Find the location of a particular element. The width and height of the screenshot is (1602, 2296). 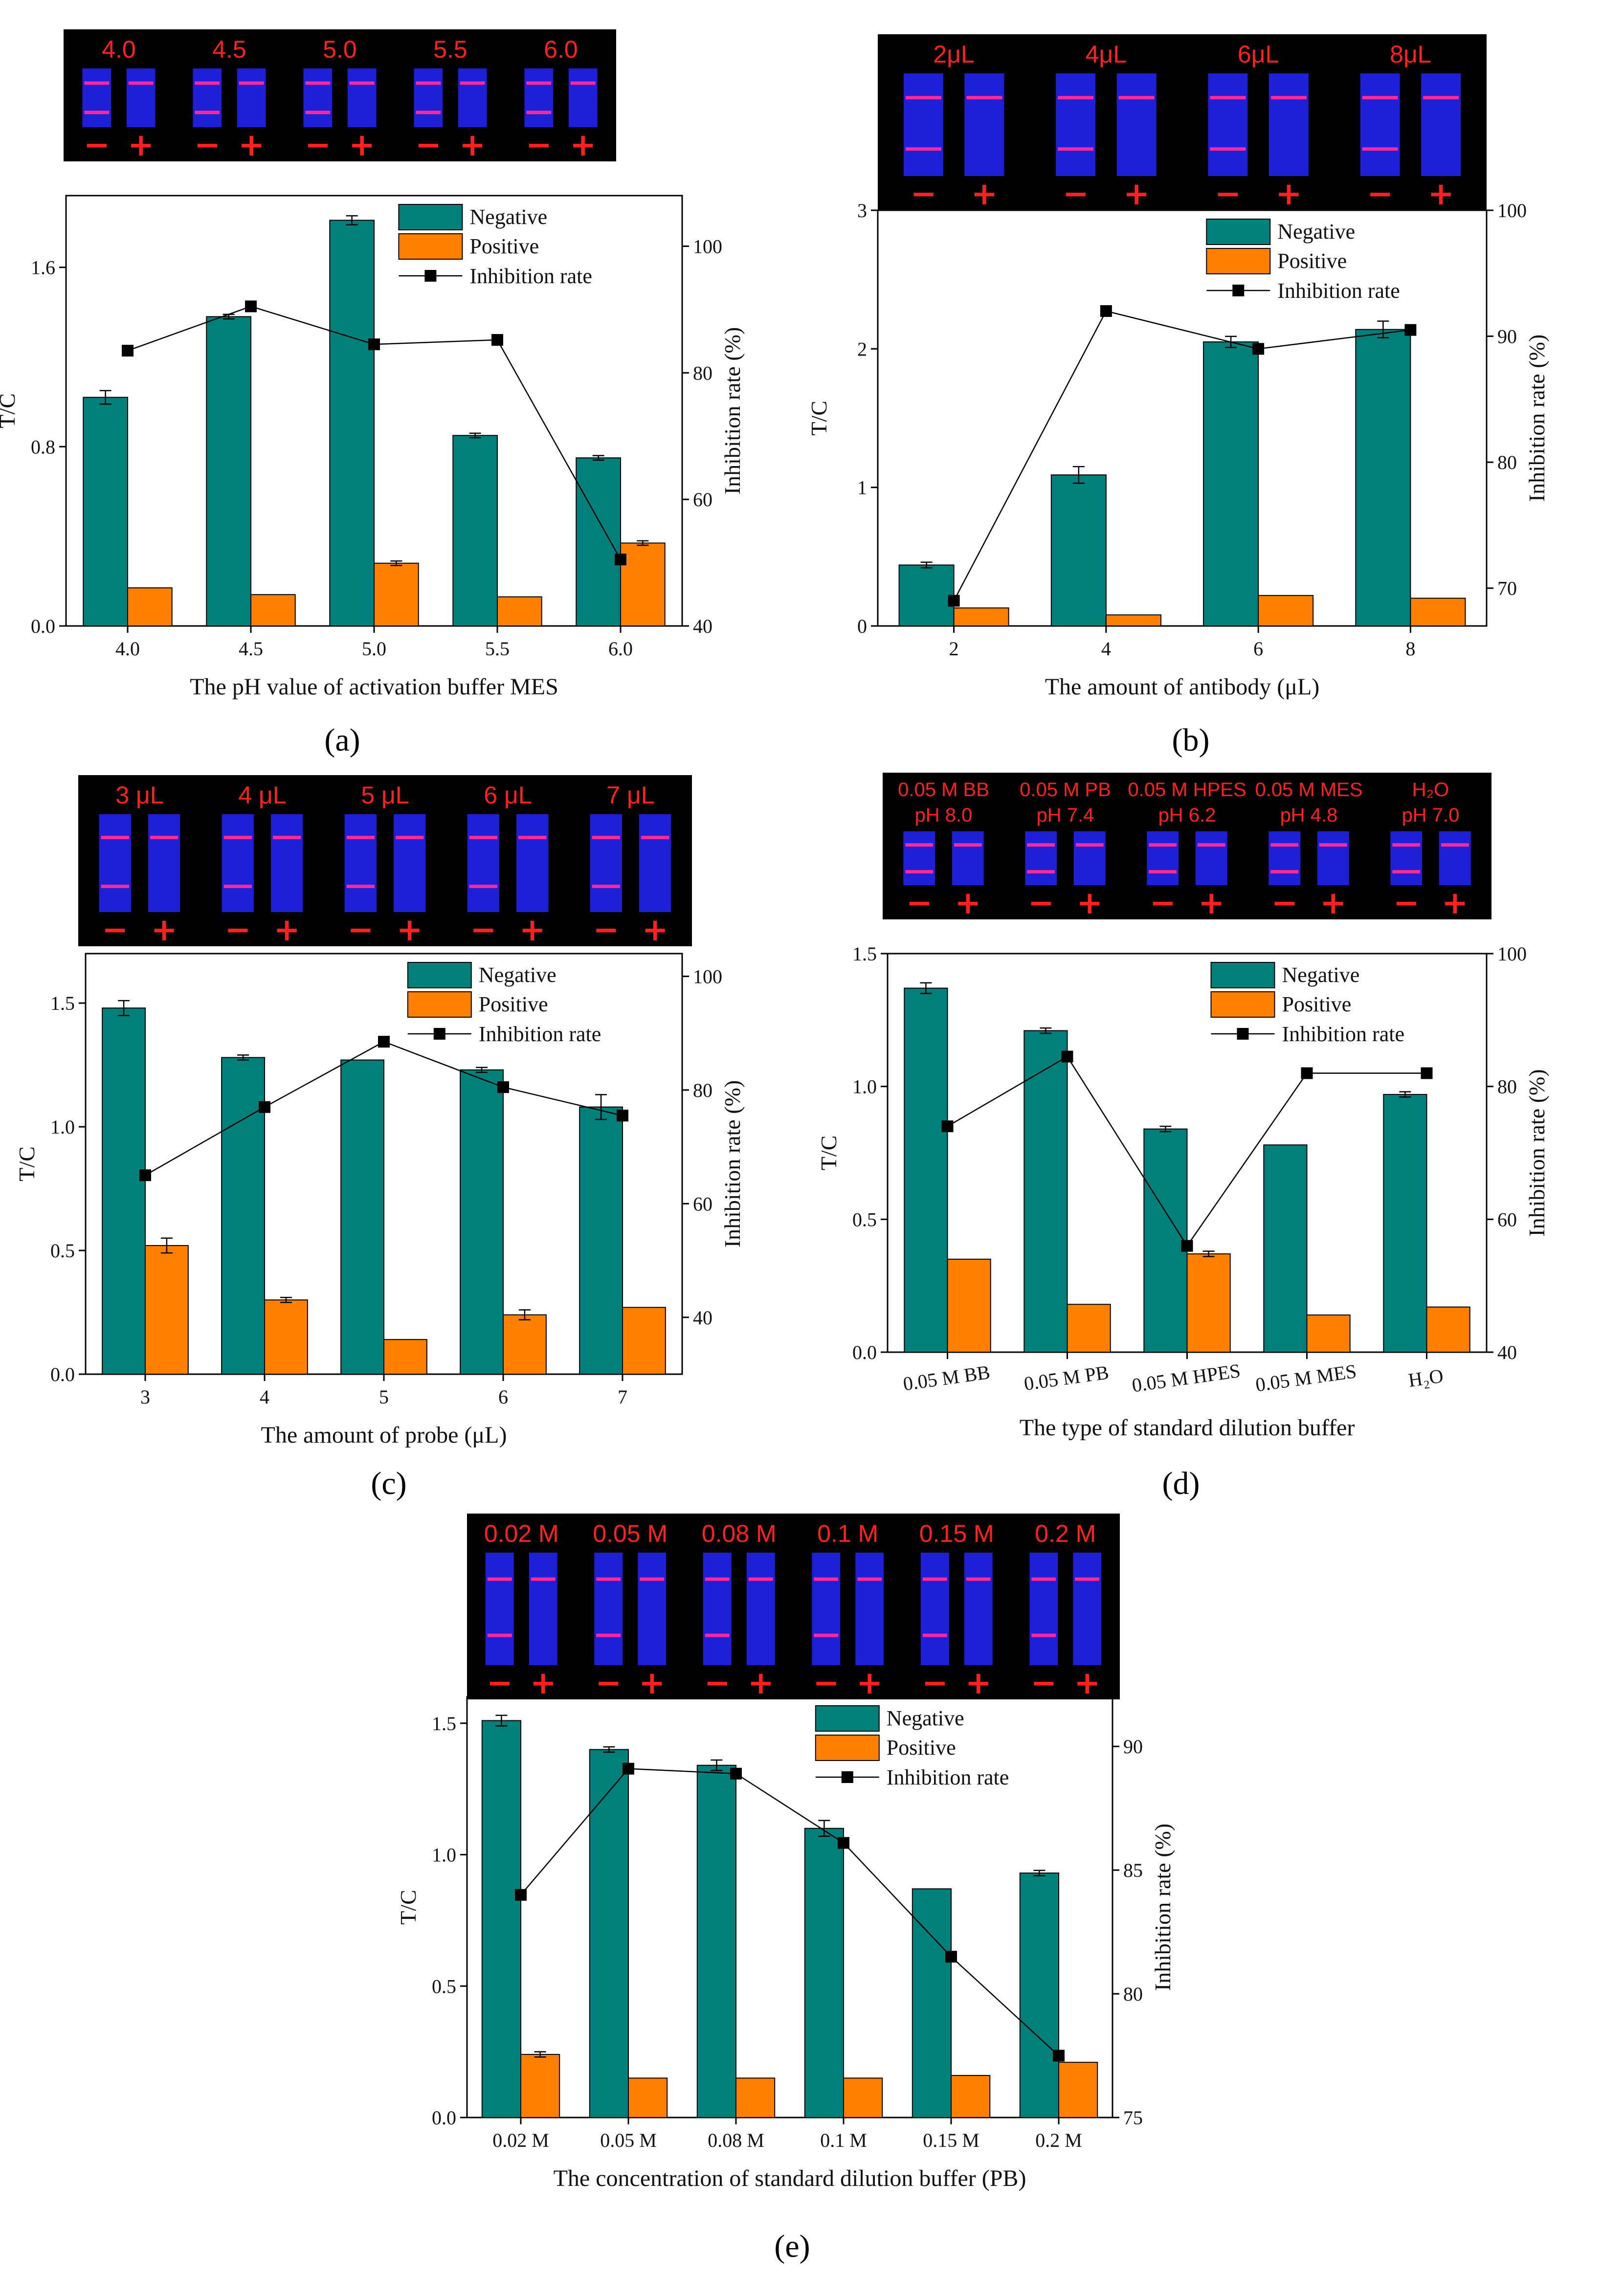

x-tick-label: 6.0 is located at coordinates (620, 649).